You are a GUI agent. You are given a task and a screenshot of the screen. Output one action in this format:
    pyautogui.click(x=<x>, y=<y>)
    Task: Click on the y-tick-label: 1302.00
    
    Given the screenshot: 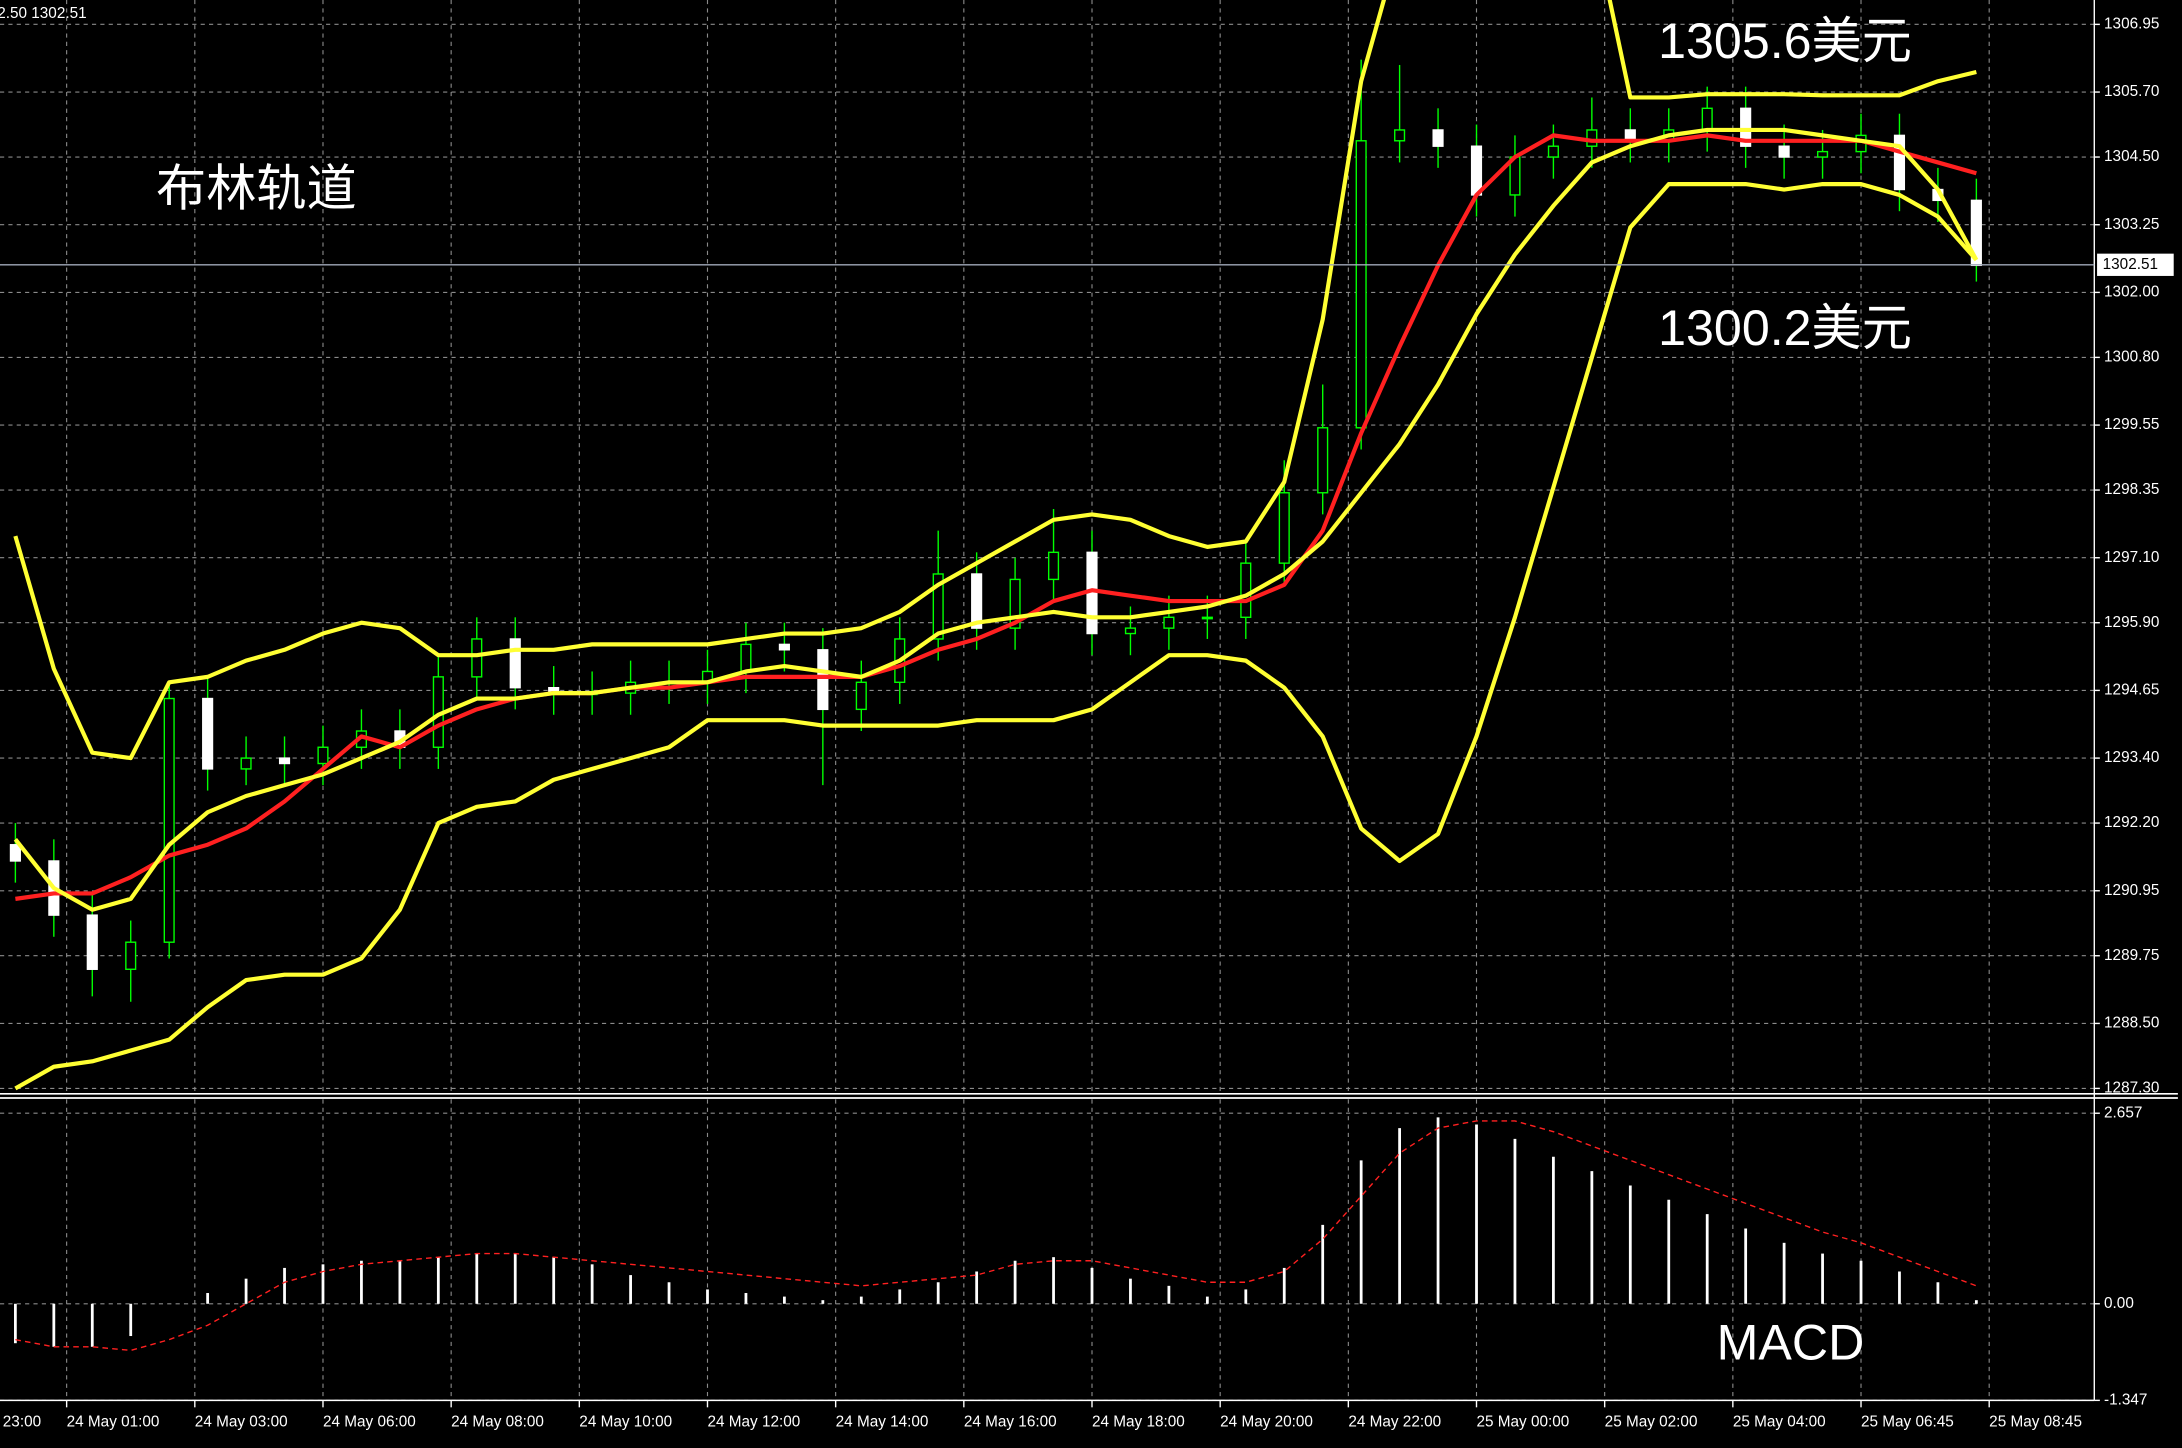 What is the action you would take?
    pyautogui.click(x=2131, y=291)
    